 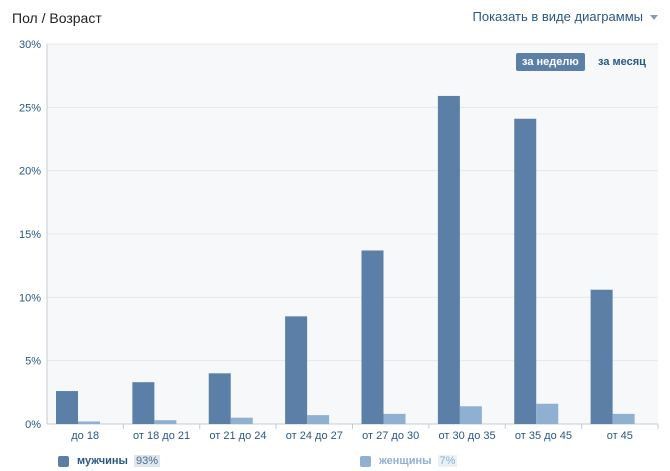 What do you see at coordinates (146, 461) in the screenshot?
I see `legend-share-men: 93%` at bounding box center [146, 461].